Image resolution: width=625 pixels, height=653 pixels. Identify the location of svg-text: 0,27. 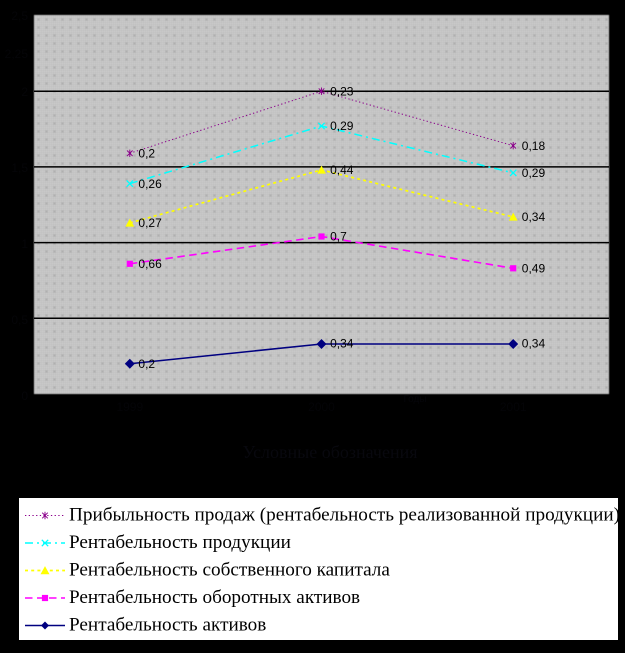
(150, 223).